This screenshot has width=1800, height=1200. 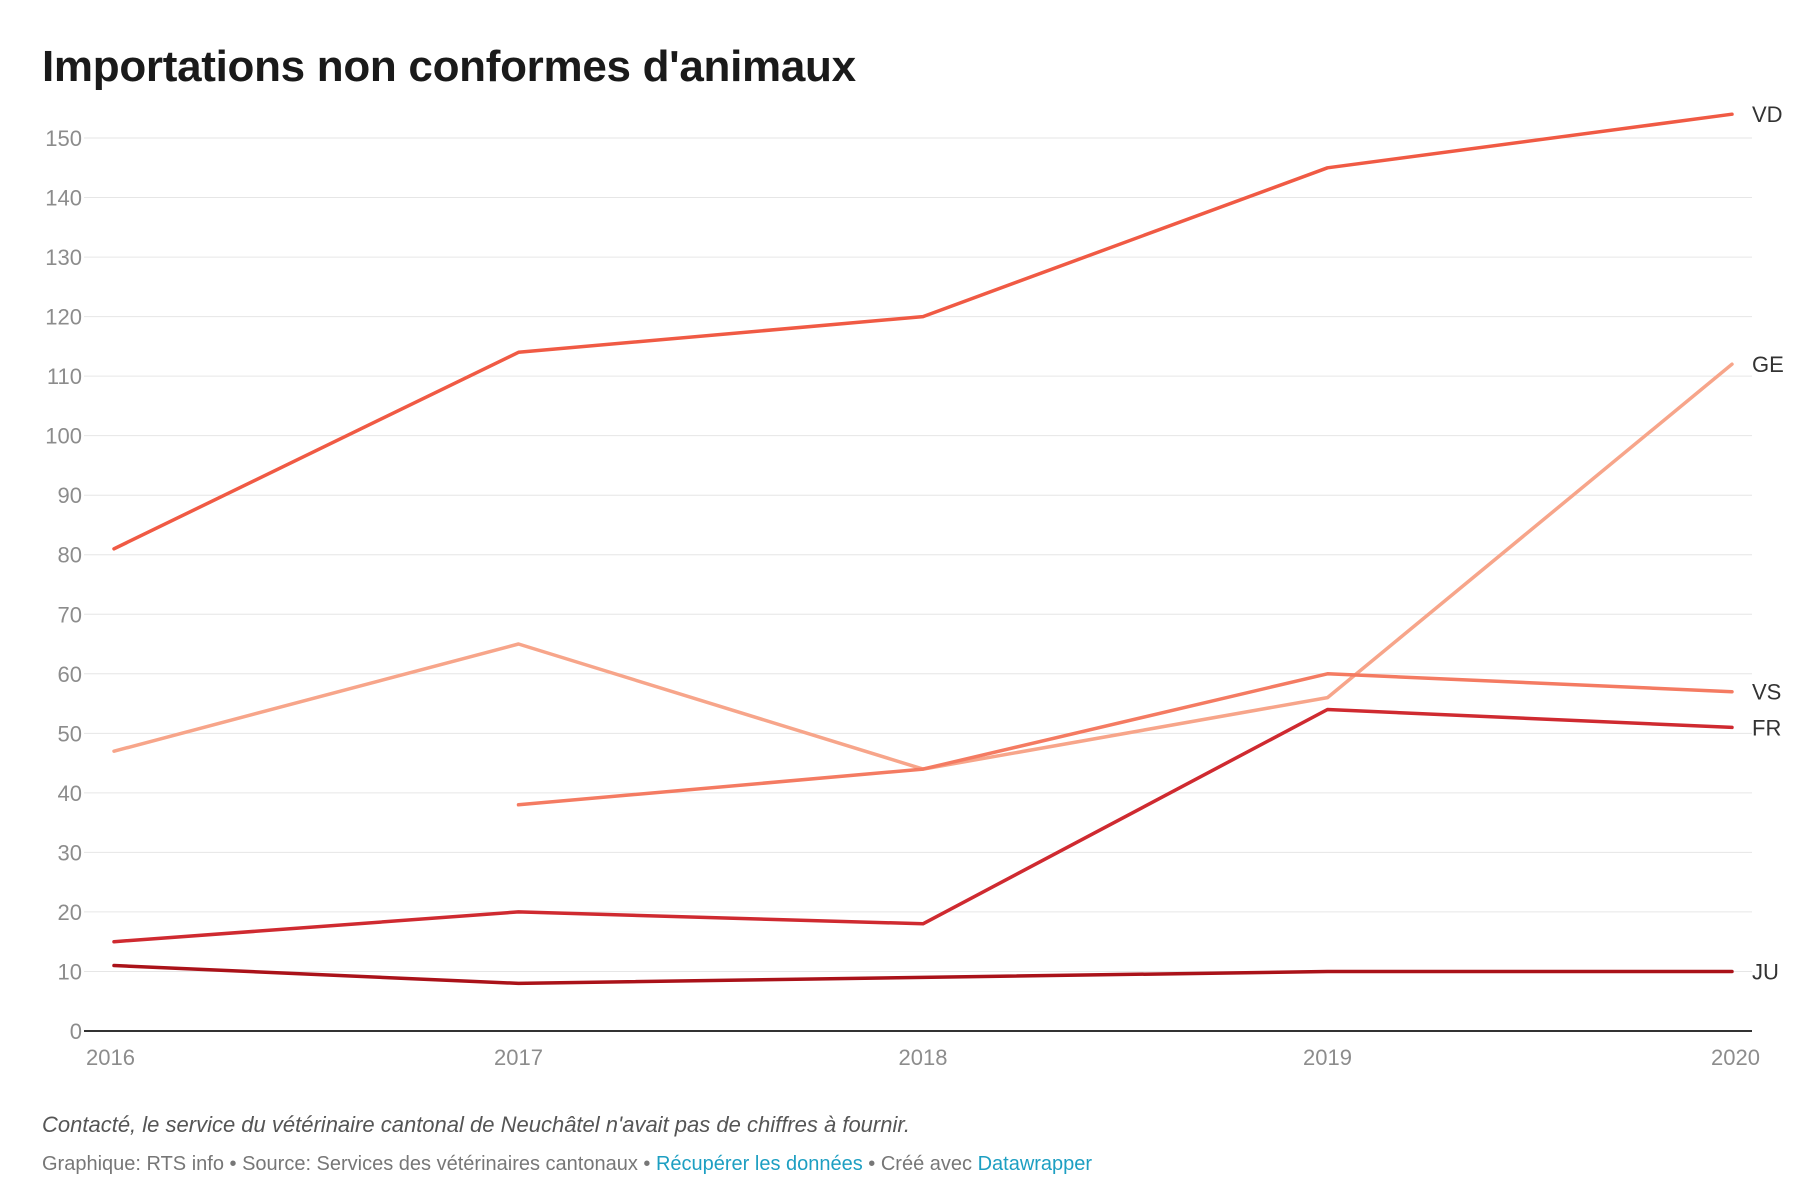 What do you see at coordinates (63, 317) in the screenshot?
I see `y-tick-label-120: 120` at bounding box center [63, 317].